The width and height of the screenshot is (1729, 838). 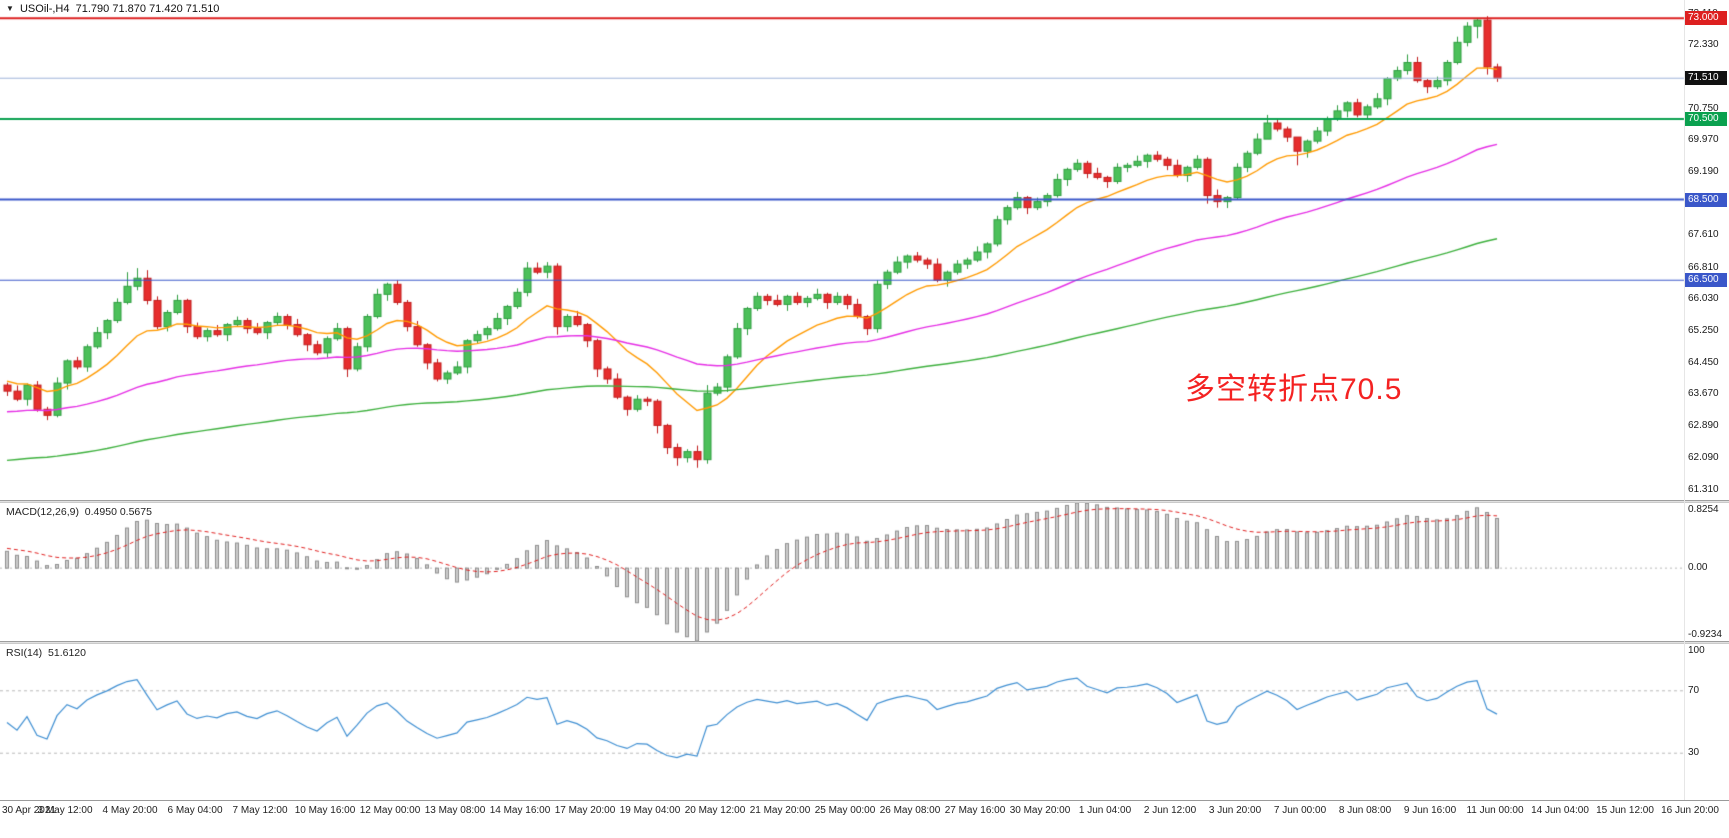 I want to click on macd-header: MACD(12,26,9) 0.4950 0.5675, so click(x=79, y=512).